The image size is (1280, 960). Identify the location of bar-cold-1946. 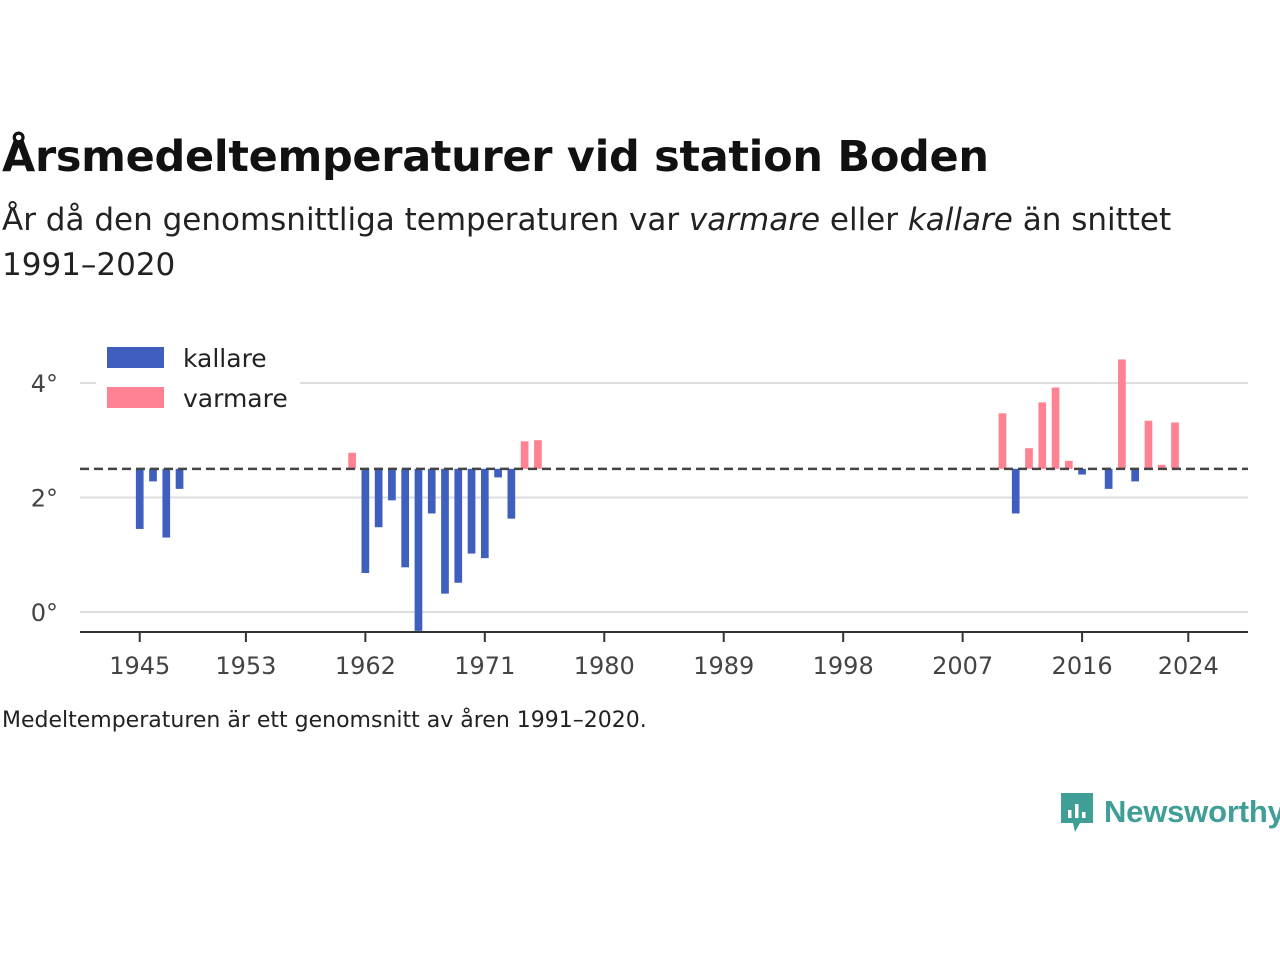
(153, 475).